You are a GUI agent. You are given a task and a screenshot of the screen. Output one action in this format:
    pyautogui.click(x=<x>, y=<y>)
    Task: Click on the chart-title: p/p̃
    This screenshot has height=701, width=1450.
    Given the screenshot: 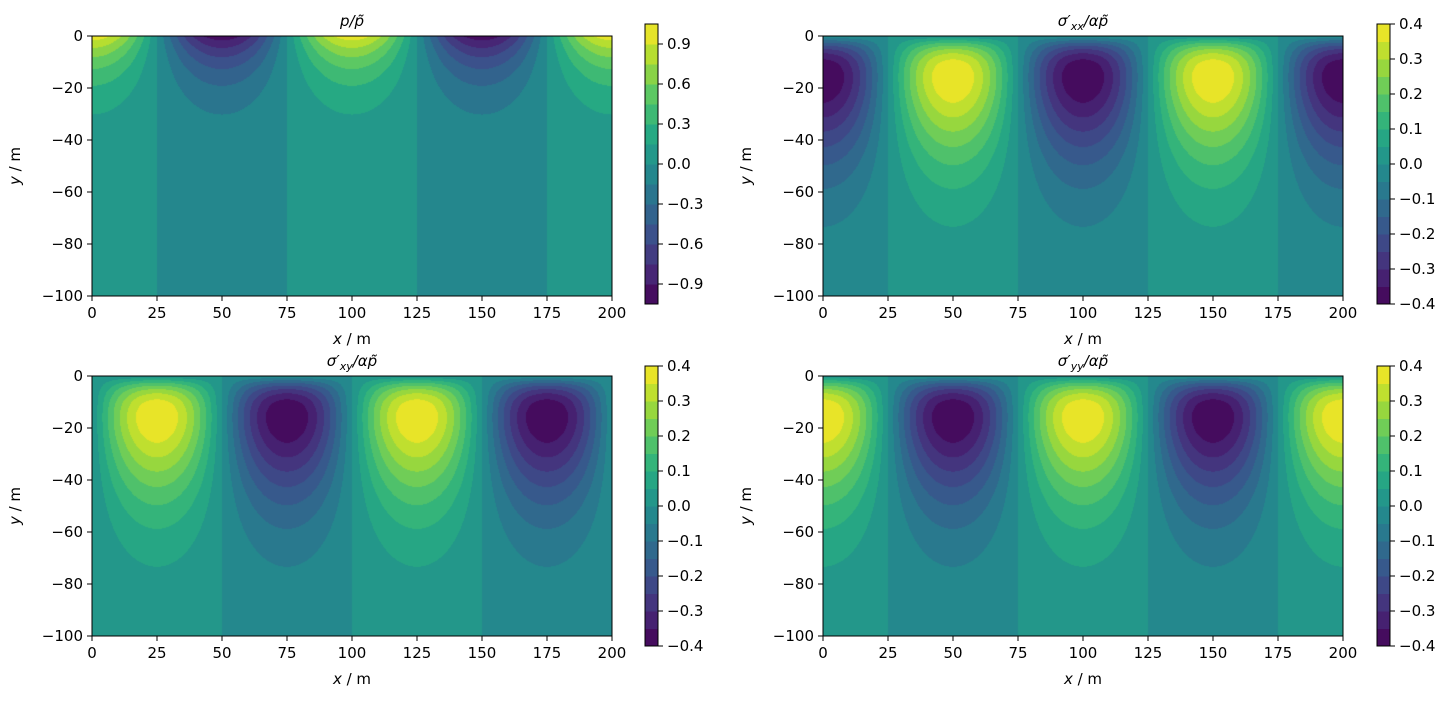 What is the action you would take?
    pyautogui.click(x=351, y=21)
    